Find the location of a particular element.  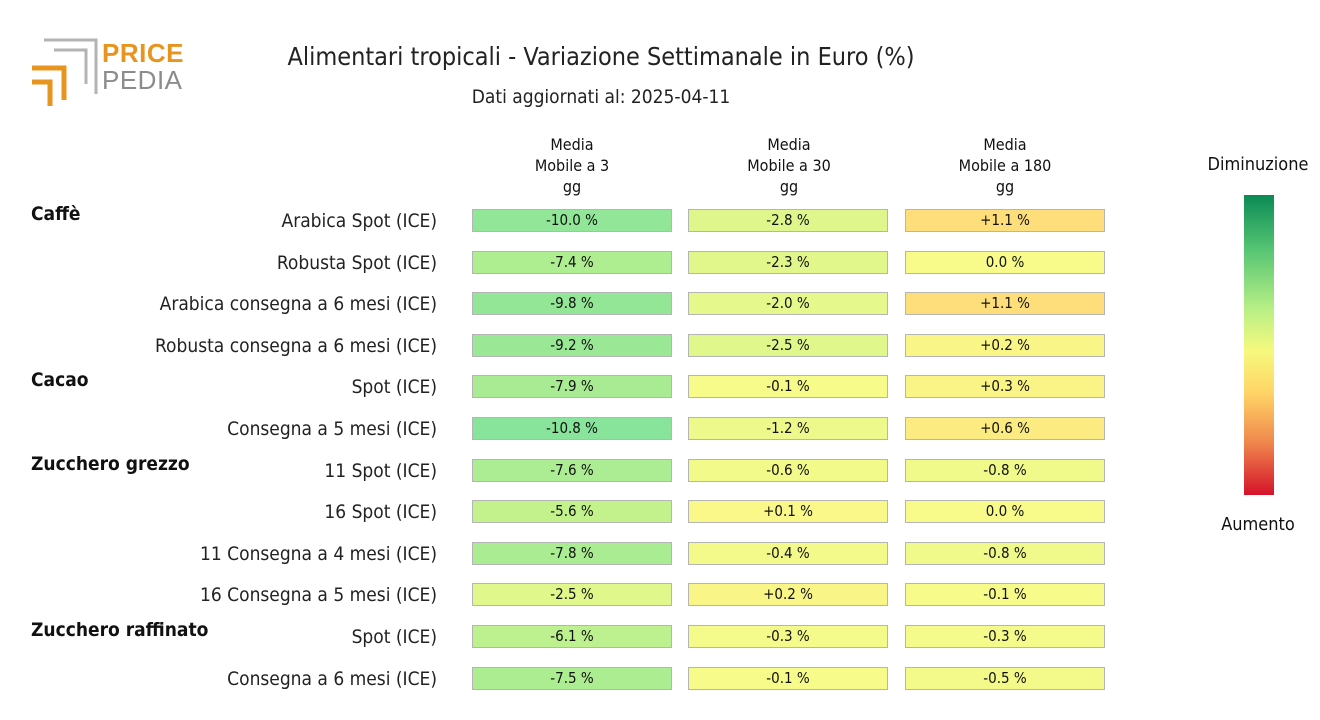

row-label: 11 Spot (ICE) is located at coordinates (380, 470).